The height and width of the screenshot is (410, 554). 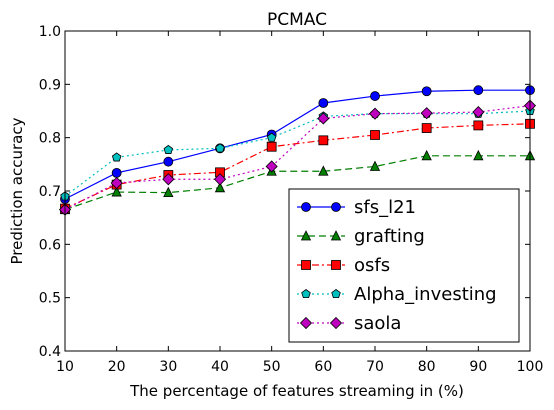 What do you see at coordinates (427, 367) in the screenshot?
I see `x-tick-label: 80` at bounding box center [427, 367].